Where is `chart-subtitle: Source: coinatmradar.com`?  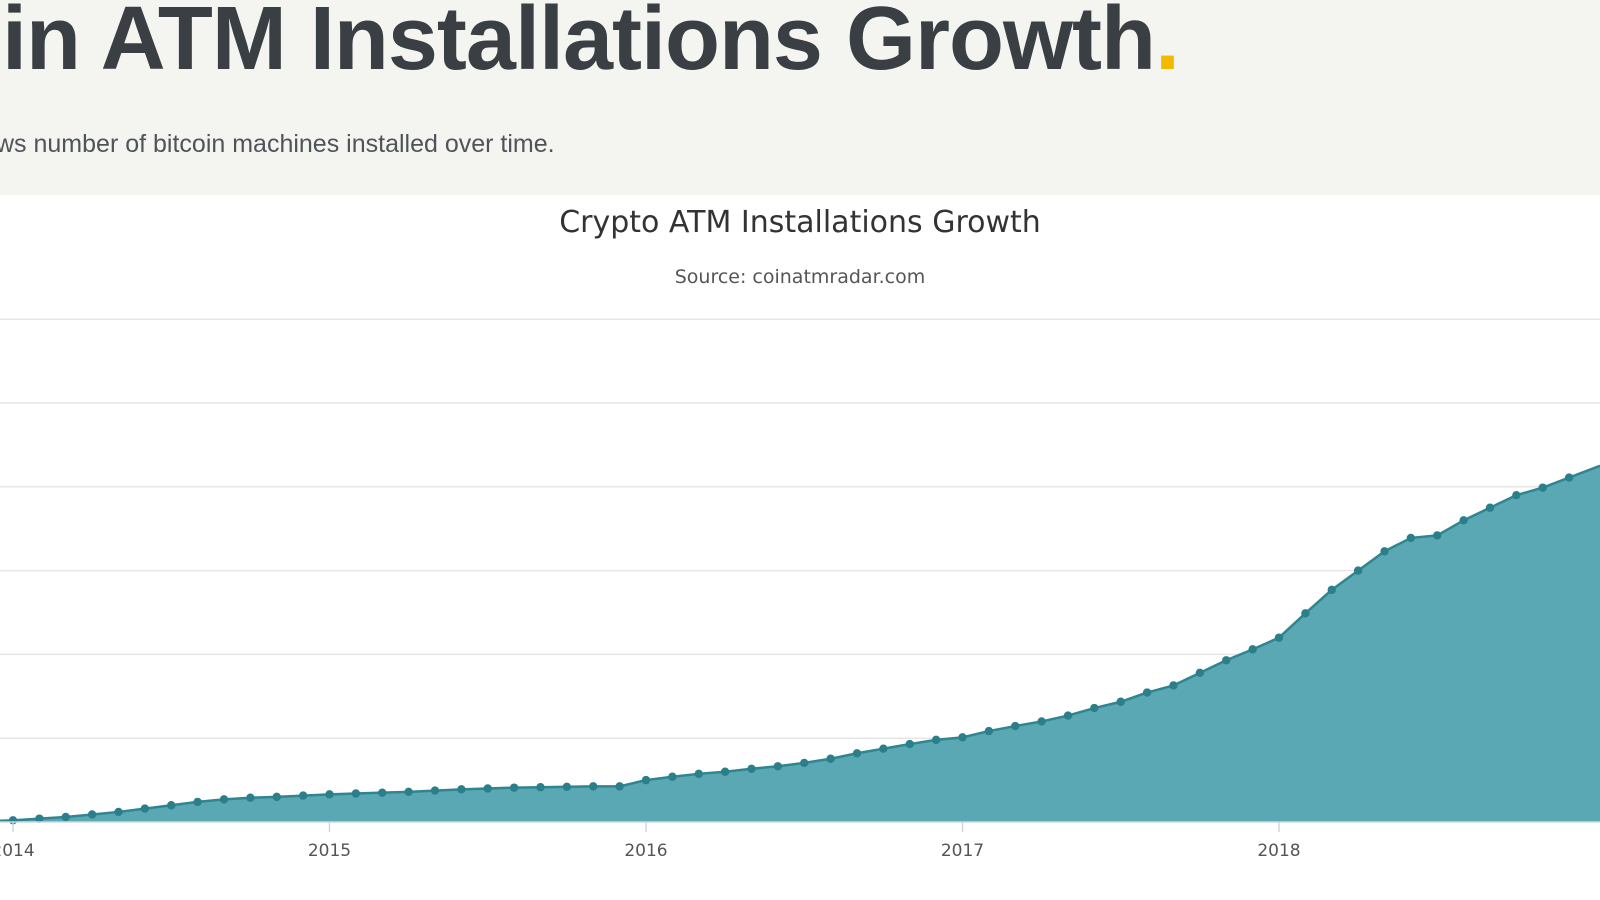 chart-subtitle: Source: coinatmradar.com is located at coordinates (800, 277).